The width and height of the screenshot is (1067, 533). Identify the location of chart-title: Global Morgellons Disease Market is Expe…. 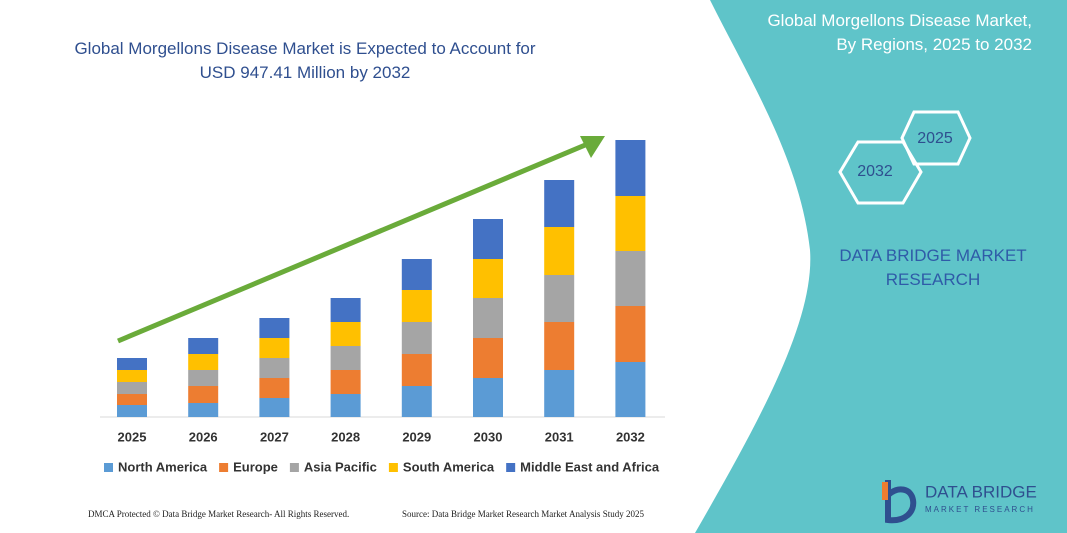
(304, 60).